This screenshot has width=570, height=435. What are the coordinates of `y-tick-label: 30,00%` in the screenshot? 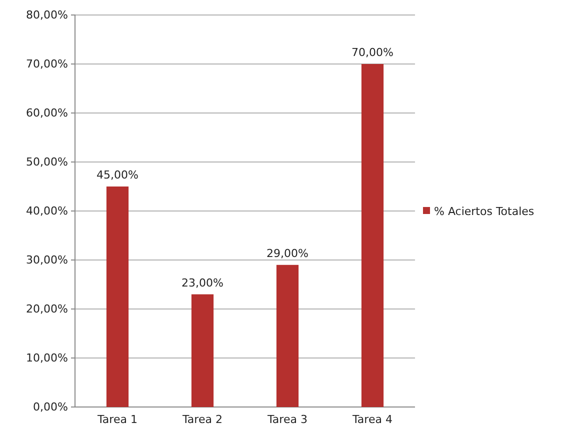 It's located at (47, 260).